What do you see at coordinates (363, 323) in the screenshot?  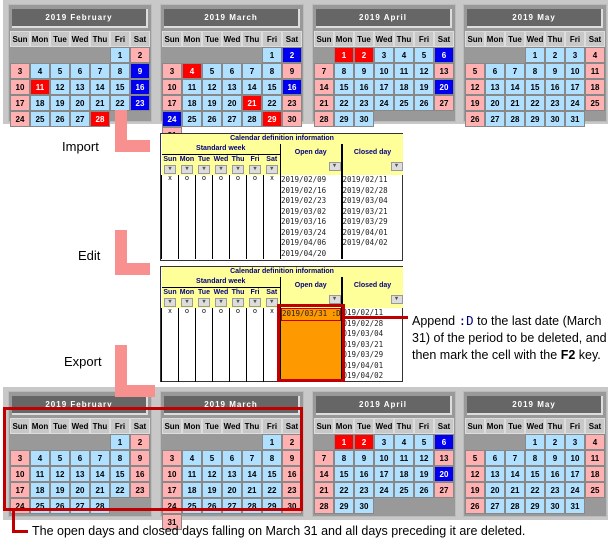 I see `closed-day-cell: 019/02/28` at bounding box center [363, 323].